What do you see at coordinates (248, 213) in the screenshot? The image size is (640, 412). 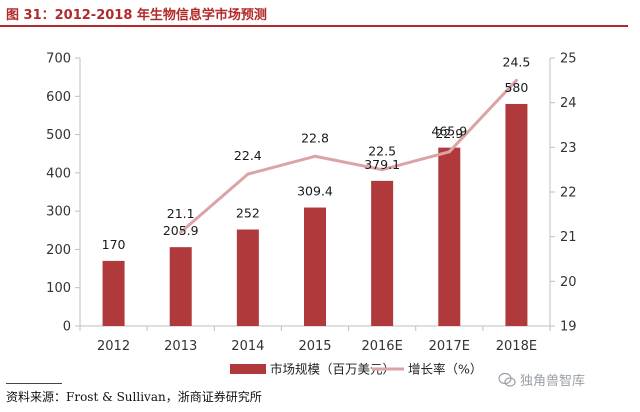 I see `bar-value-label: 252` at bounding box center [248, 213].